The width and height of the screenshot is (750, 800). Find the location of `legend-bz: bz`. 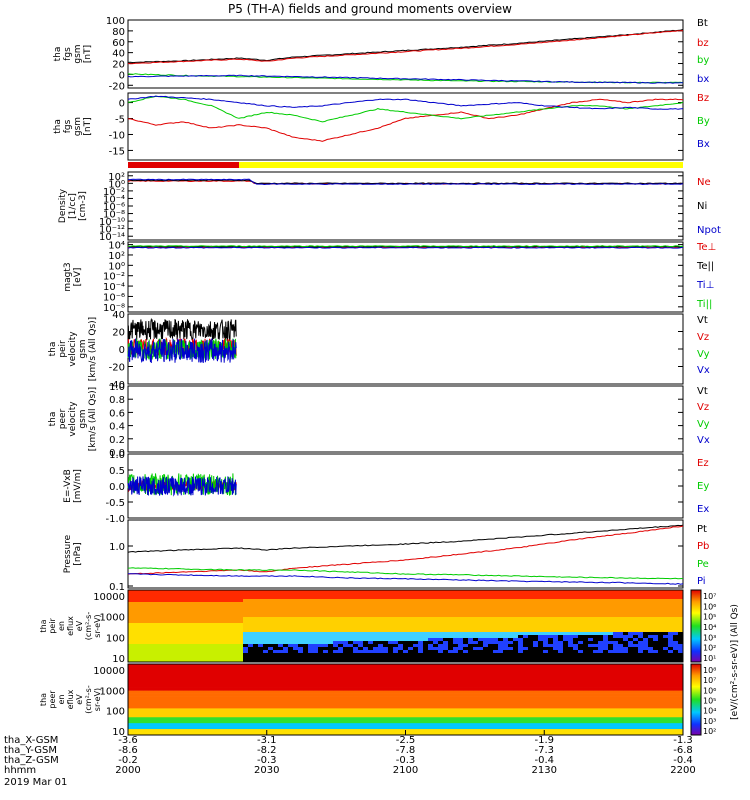

legend-bz: bz is located at coordinates (703, 43).